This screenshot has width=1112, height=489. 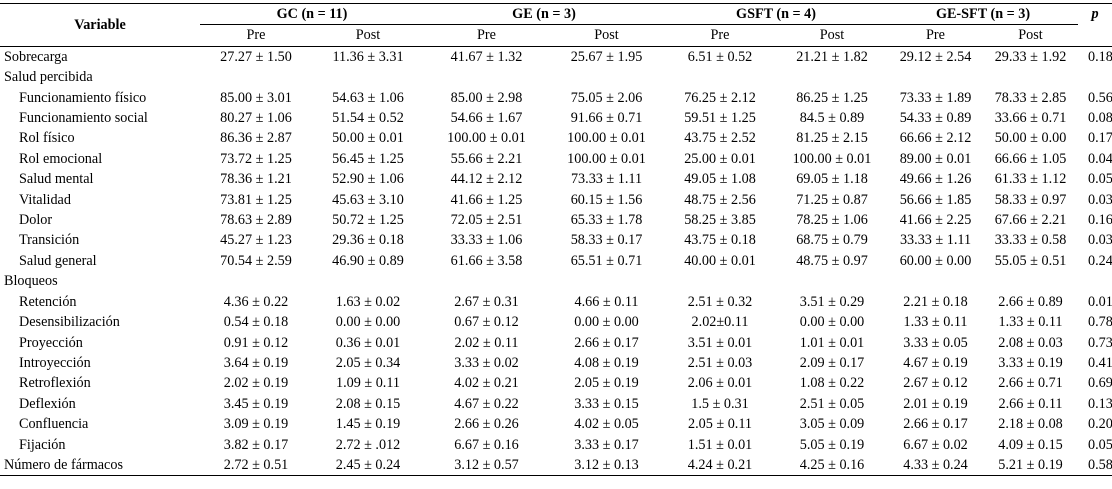 What do you see at coordinates (368, 301) in the screenshot?
I see `table-cell: 1.63 ± 0.02` at bounding box center [368, 301].